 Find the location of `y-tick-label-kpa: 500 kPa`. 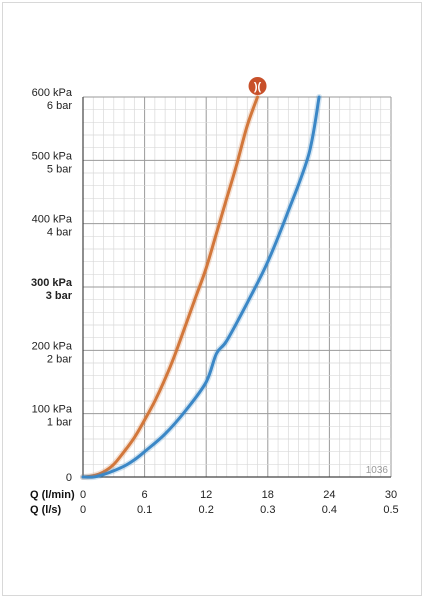

y-tick-label-kpa: 500 kPa is located at coordinates (52, 156).